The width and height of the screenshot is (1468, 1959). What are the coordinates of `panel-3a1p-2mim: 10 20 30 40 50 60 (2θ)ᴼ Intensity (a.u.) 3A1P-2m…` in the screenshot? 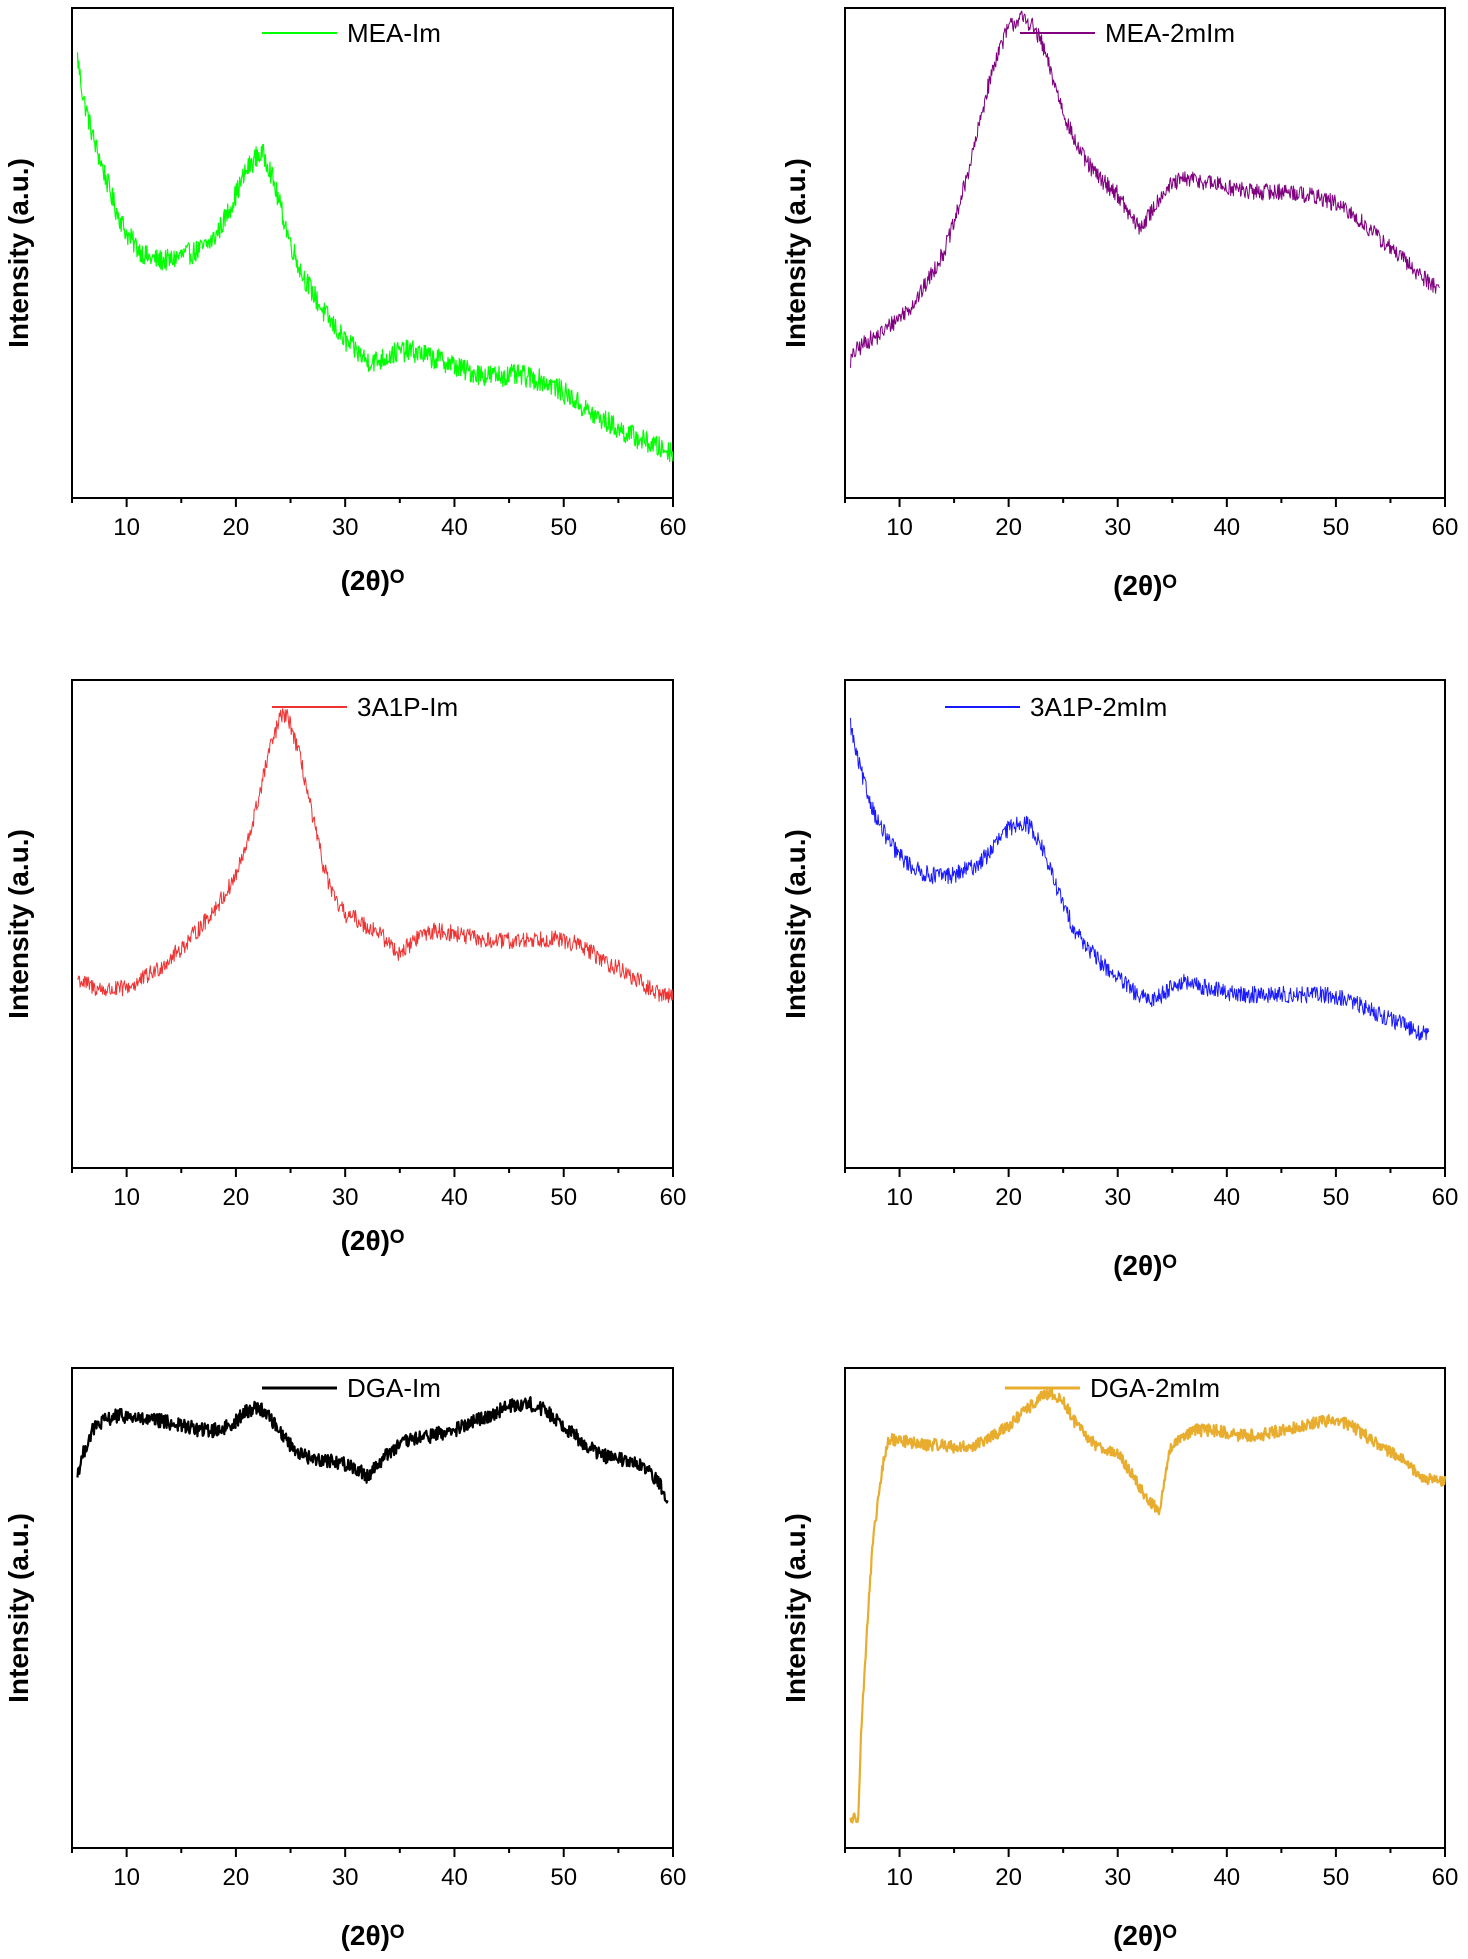 It's located at (1119, 980).